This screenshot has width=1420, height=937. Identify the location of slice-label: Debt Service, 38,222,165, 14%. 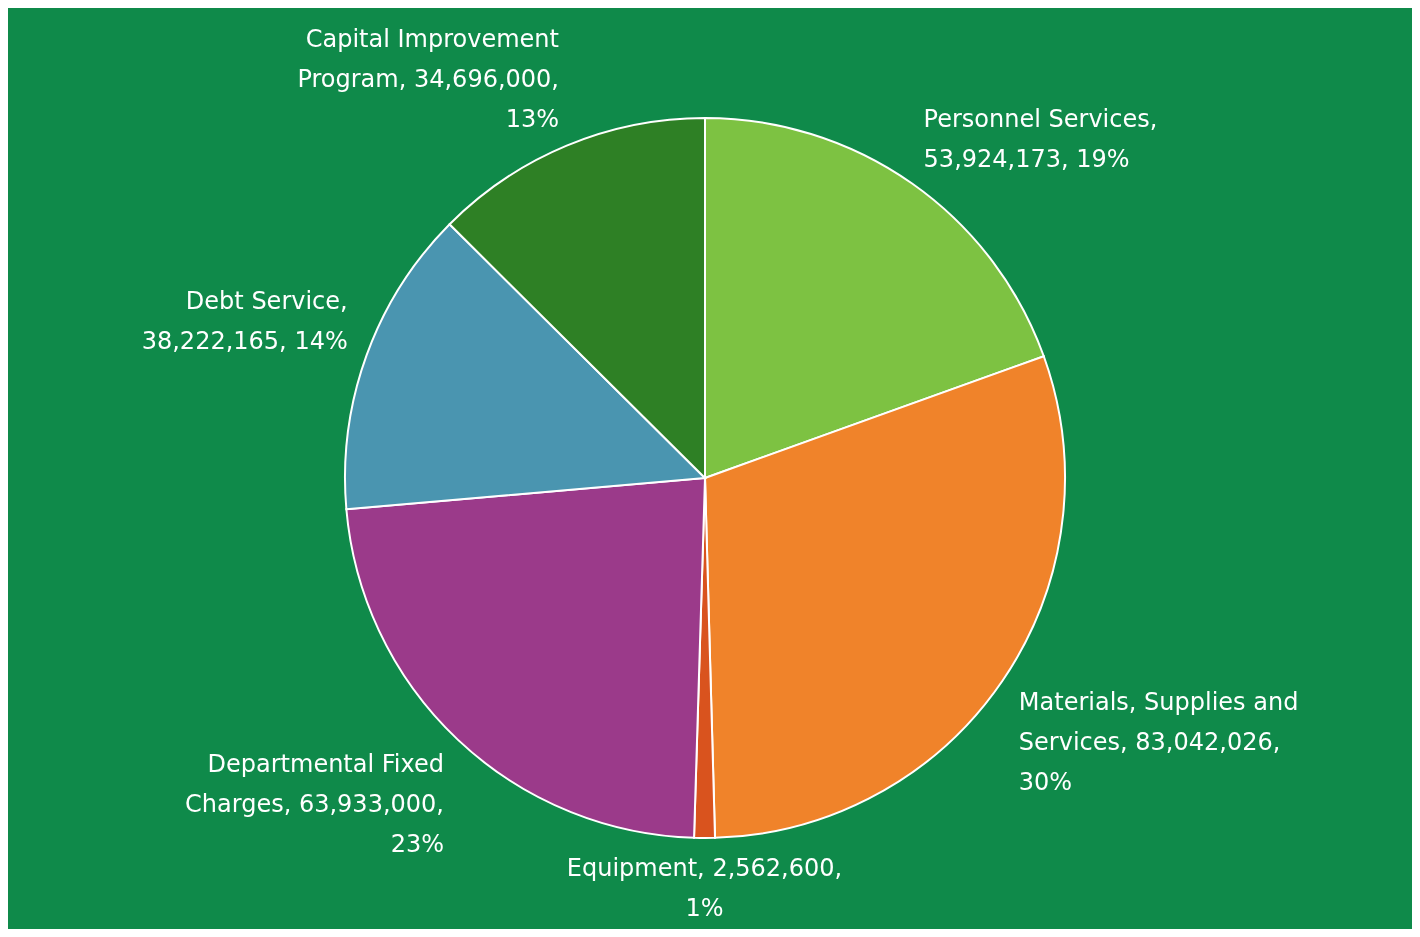
(244, 320).